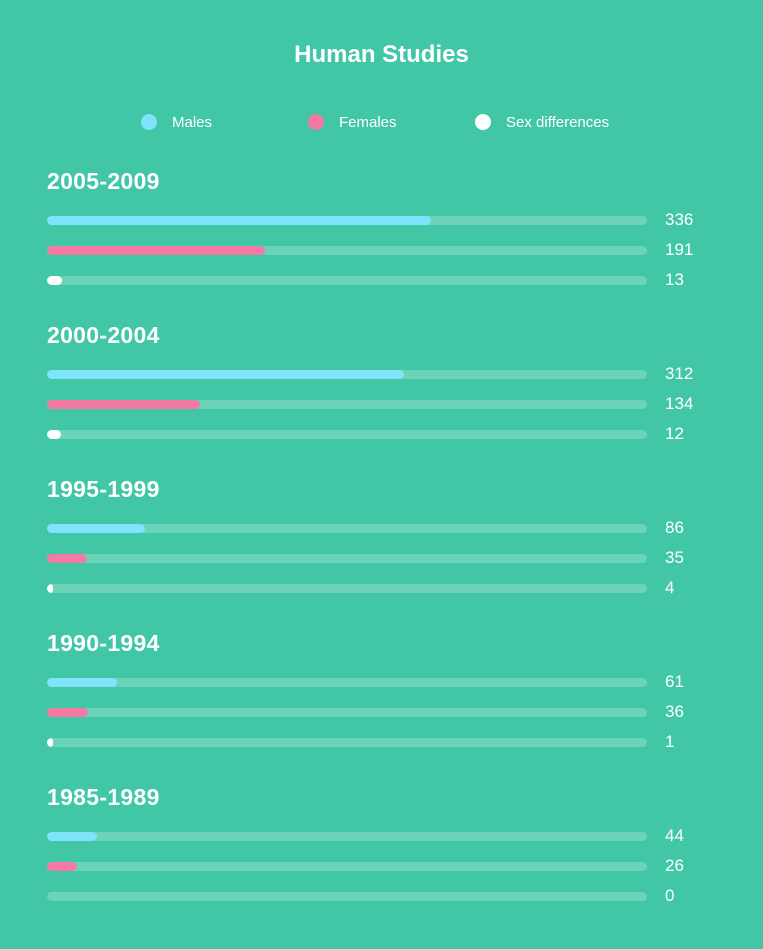 The width and height of the screenshot is (763, 949). What do you see at coordinates (670, 587) in the screenshot?
I see `bar-value-sex-differences: 4` at bounding box center [670, 587].